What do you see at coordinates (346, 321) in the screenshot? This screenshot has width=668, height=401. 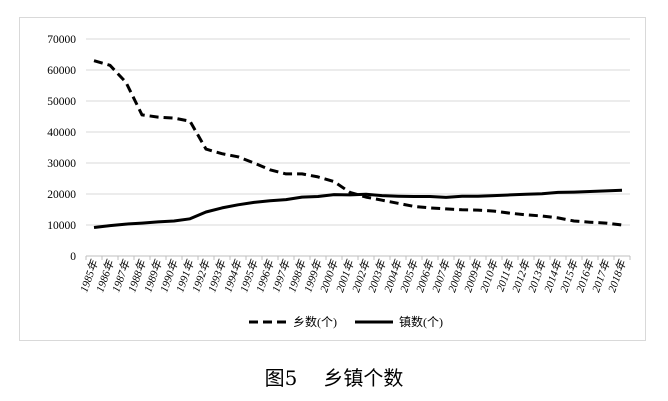 I see `legend: 乡数(个) 镇数(个)` at bounding box center [346, 321].